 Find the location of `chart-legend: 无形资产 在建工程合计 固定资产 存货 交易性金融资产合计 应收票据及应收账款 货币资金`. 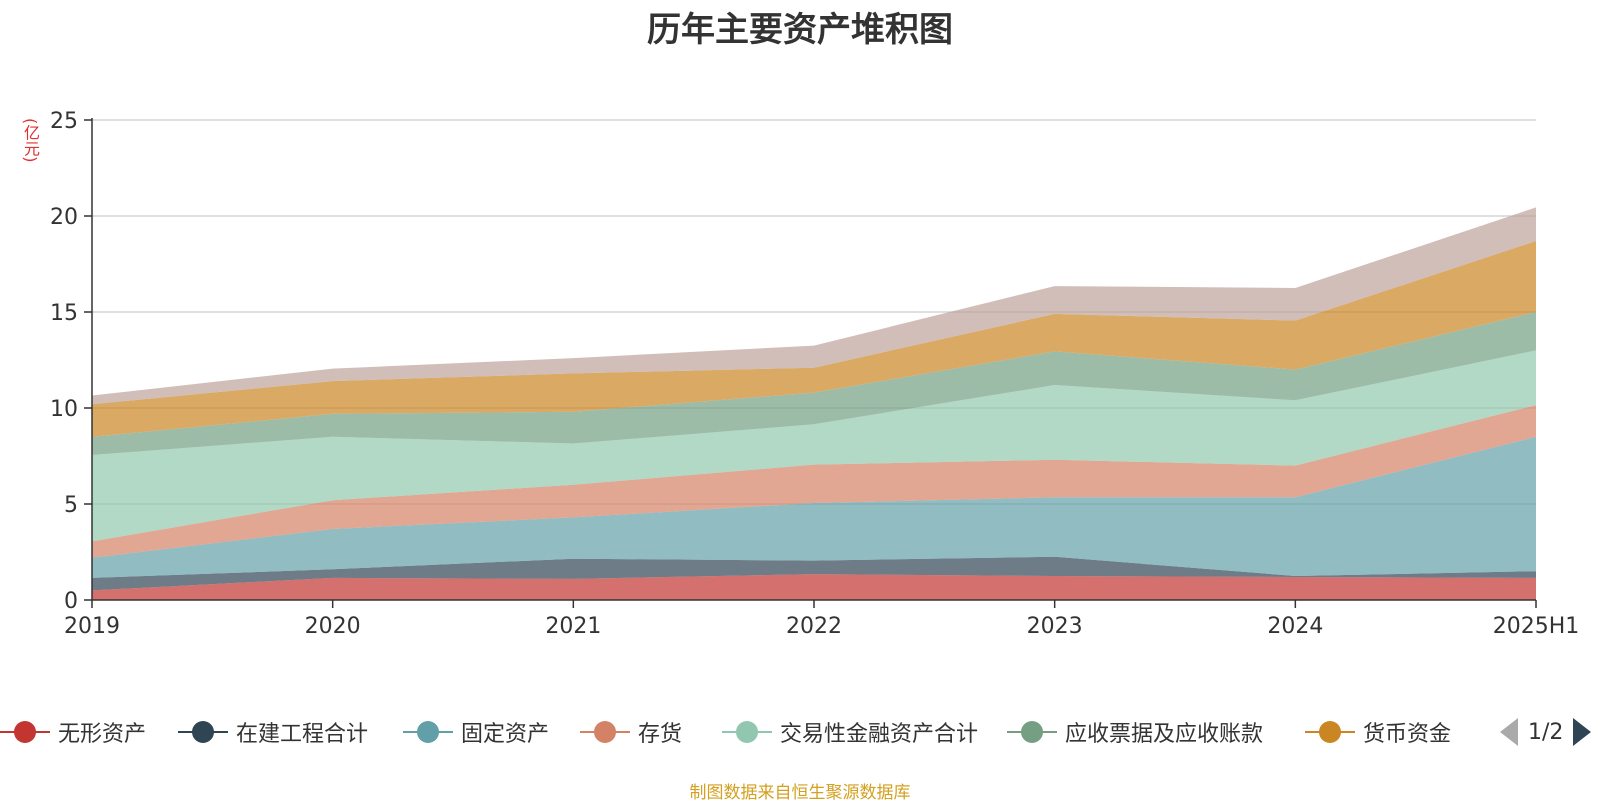

chart-legend: 无形资产 在建工程合计 固定资产 存货 交易性金融资产合计 应收票据及应收账款 货币资金 is located at coordinates (800, 732).